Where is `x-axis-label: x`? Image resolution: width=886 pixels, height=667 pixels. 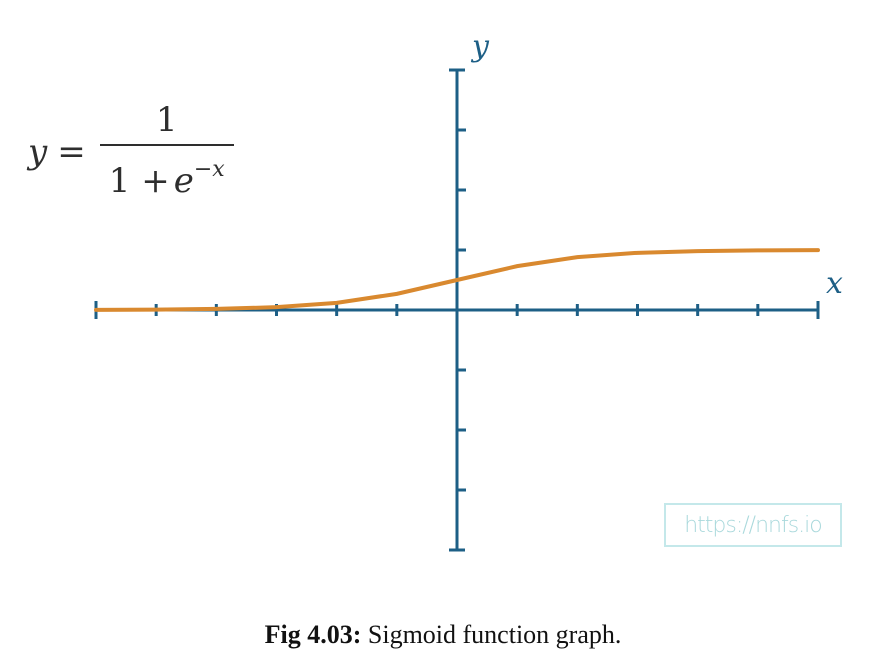
x-axis-label: x is located at coordinates (834, 283).